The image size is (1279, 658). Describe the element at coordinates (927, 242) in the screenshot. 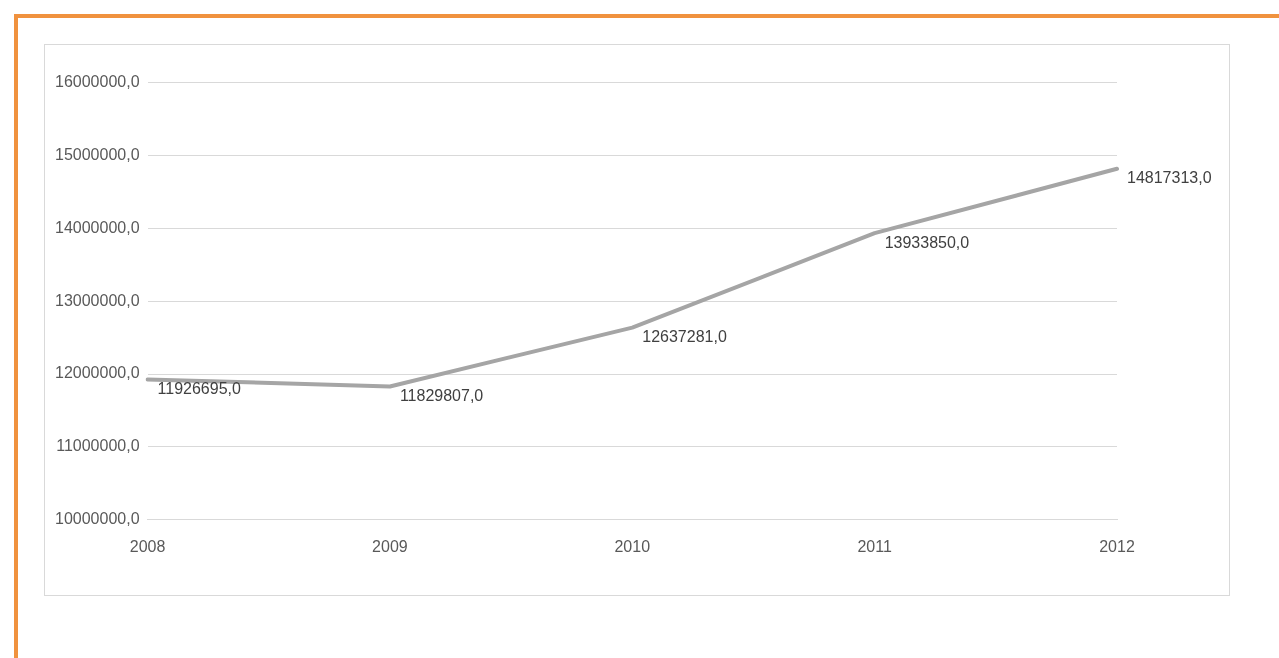

I see `data-label: 13933850,0` at that location.